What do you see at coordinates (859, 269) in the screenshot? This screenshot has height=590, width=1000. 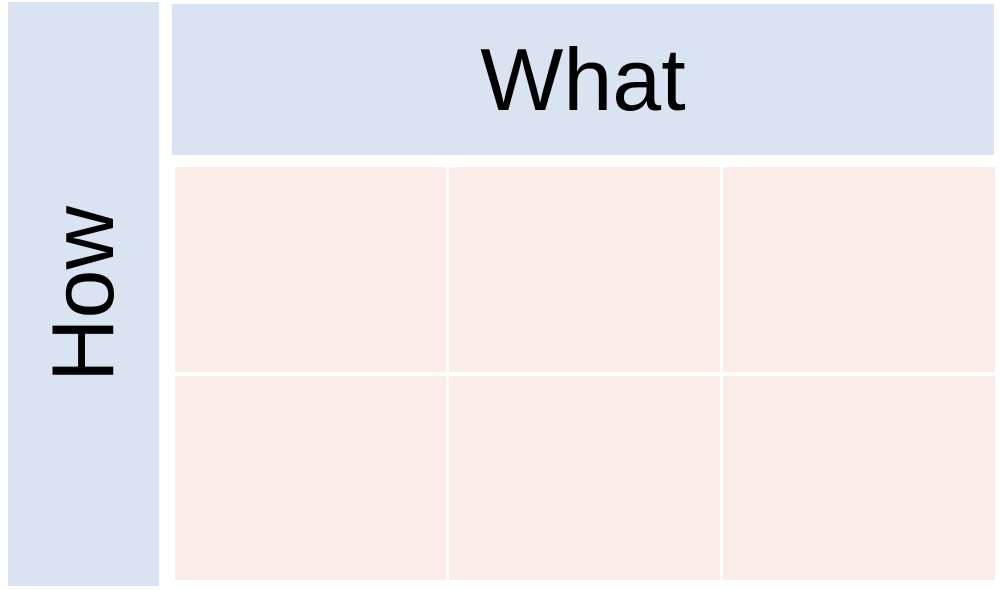 I see `matrix-cell-r1-c3` at bounding box center [859, 269].